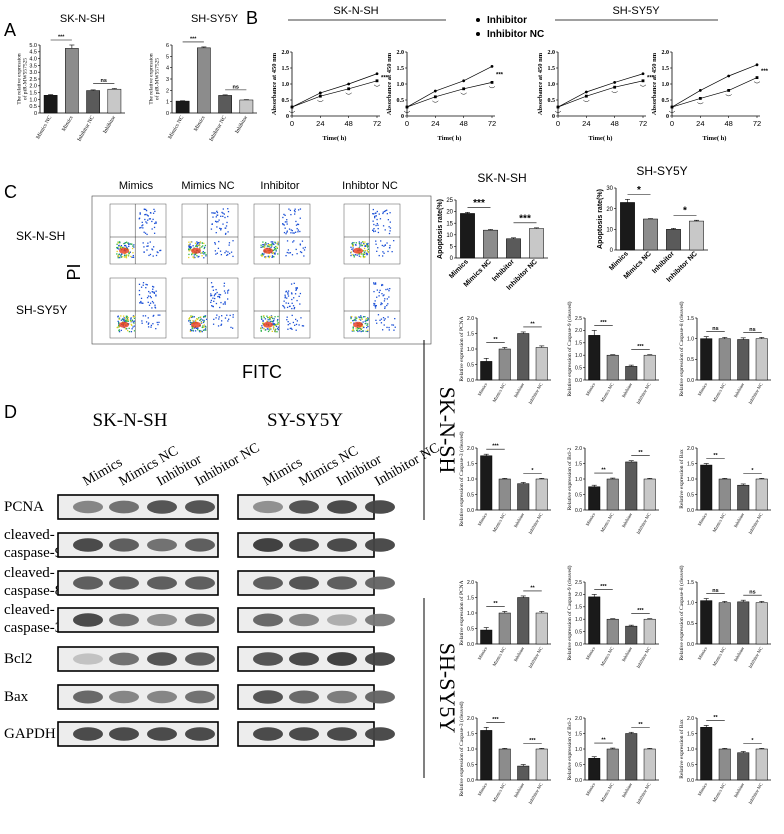  Describe the element at coordinates (33, 60) in the screenshot. I see `y-tick-label: 4.0` at that location.